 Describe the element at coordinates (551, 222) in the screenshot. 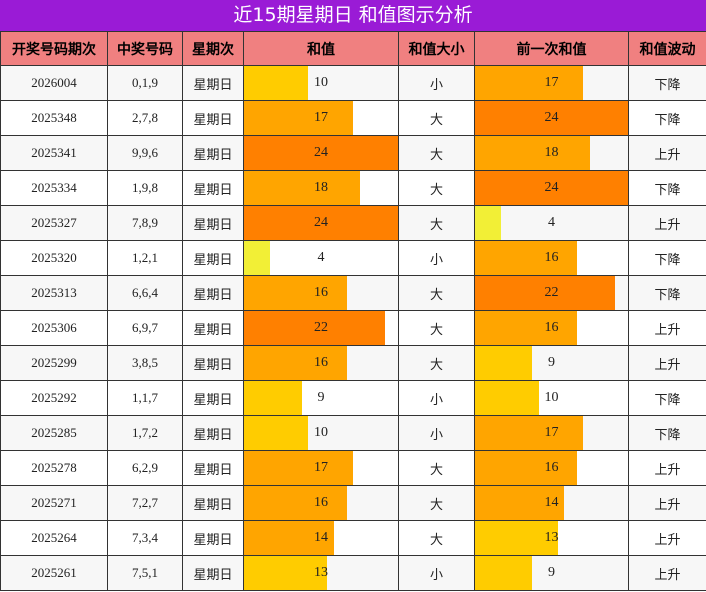

I see `prev-sum-cell-label: 4` at that location.